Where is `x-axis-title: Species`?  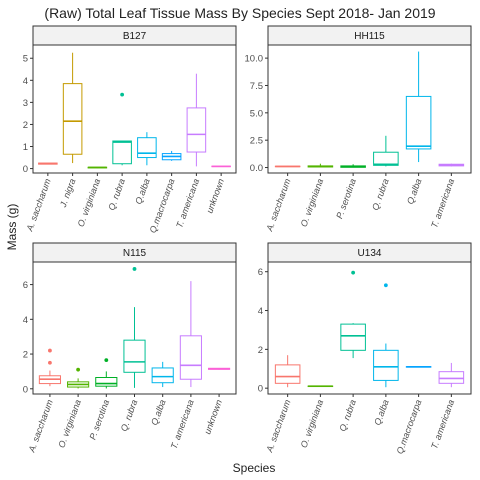
x-axis-title: Species is located at coordinates (254, 468).